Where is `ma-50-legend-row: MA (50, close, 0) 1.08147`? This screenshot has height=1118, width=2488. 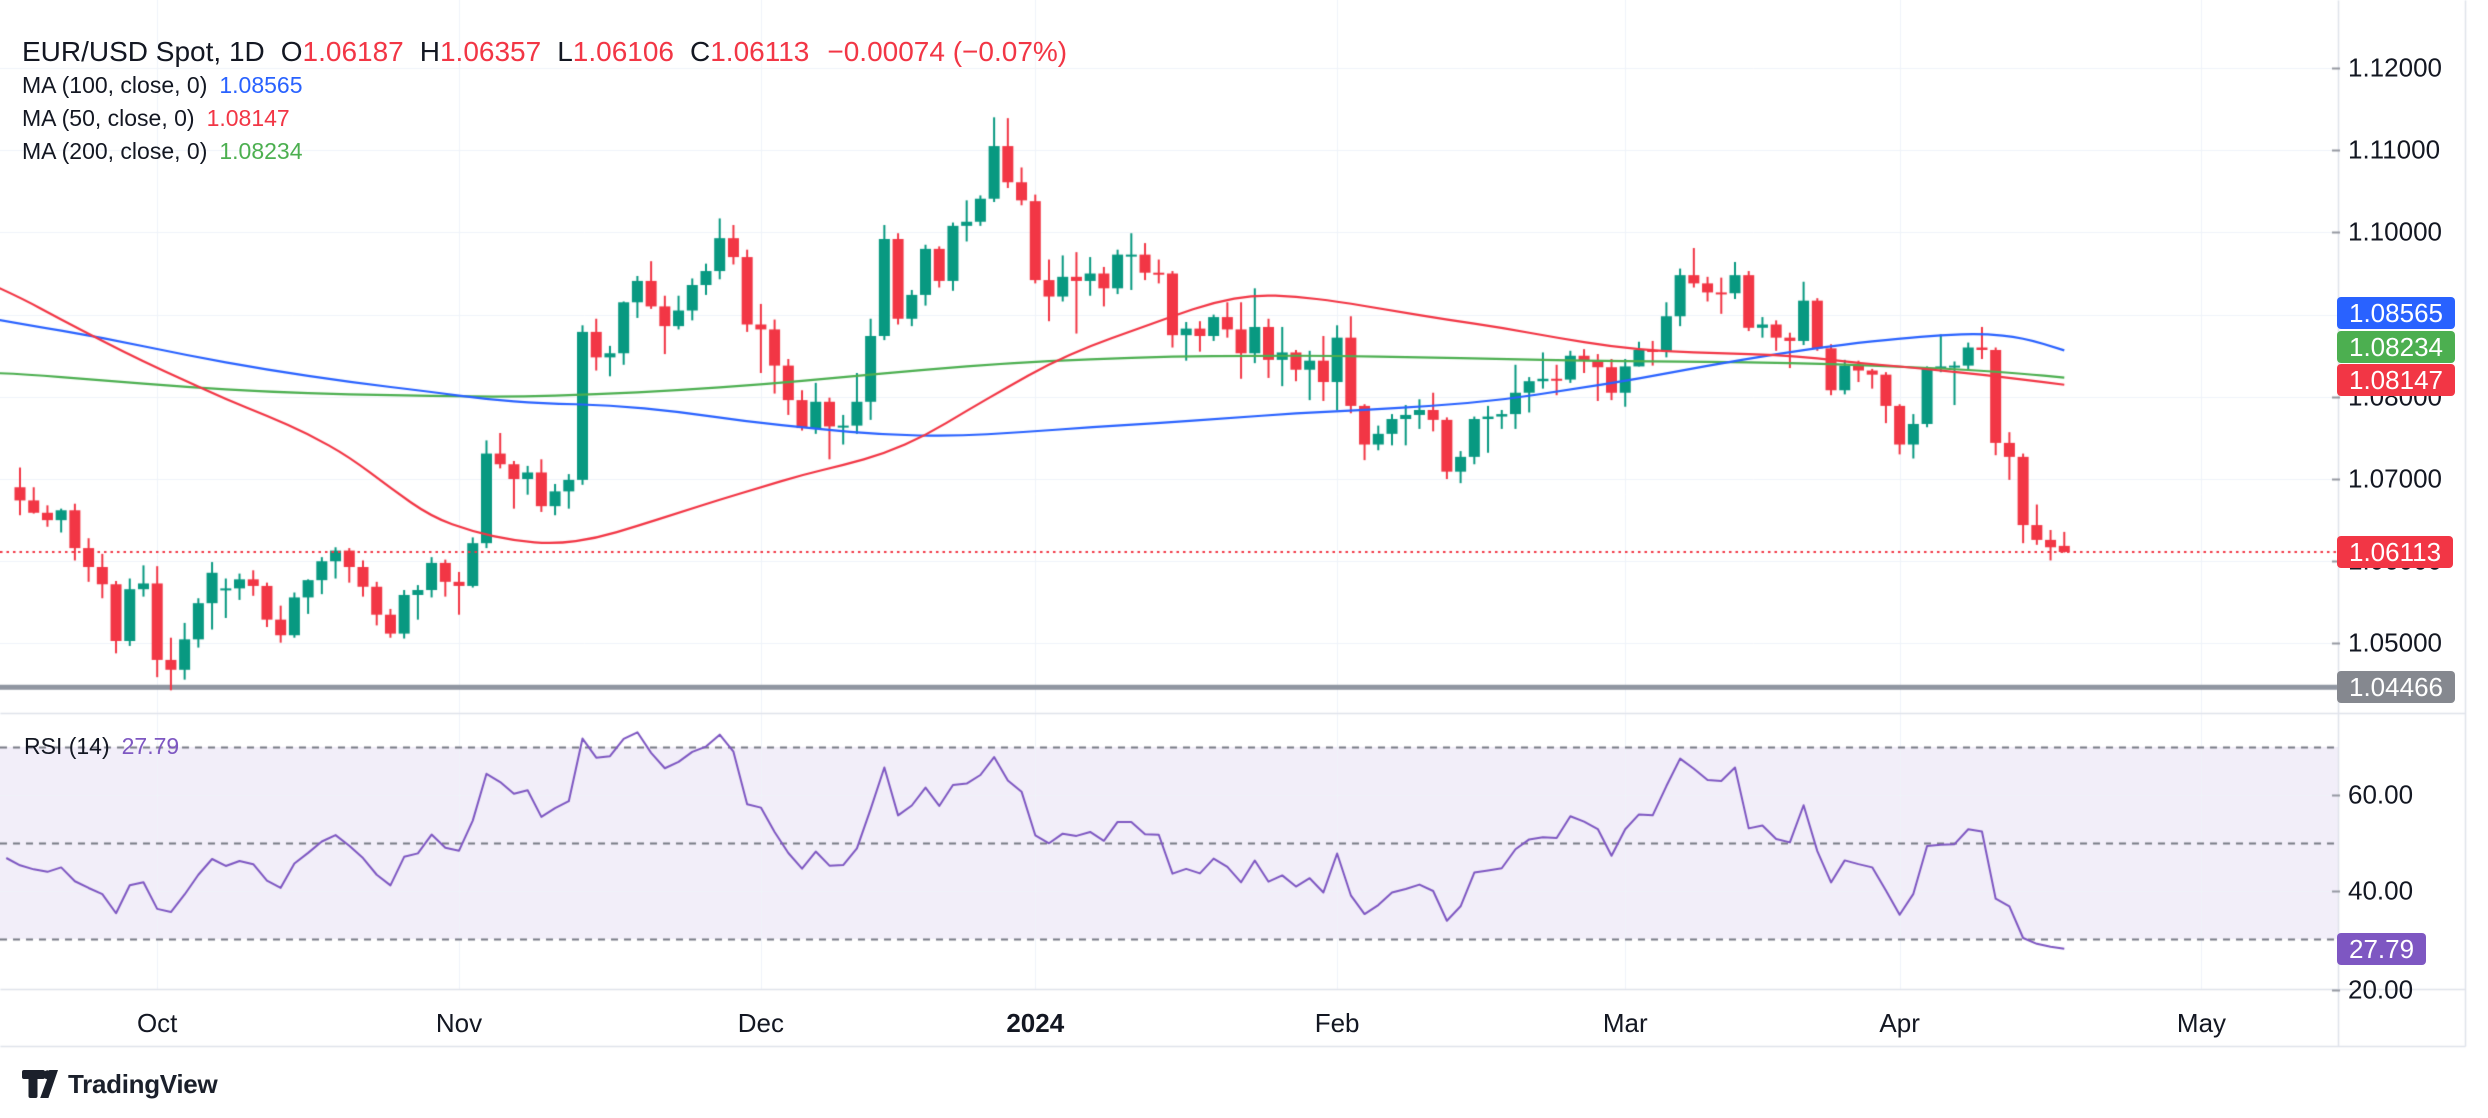 ma-50-legend-row: MA (50, close, 0) 1.08147 is located at coordinates (156, 118).